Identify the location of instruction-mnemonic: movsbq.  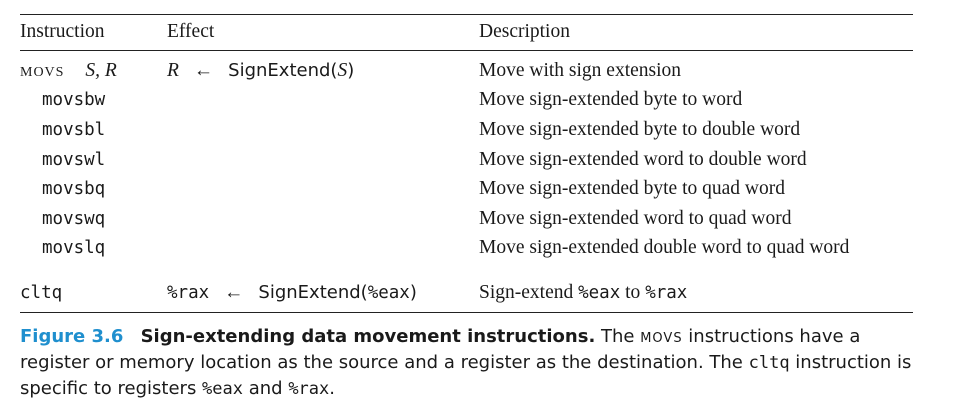
(74, 189).